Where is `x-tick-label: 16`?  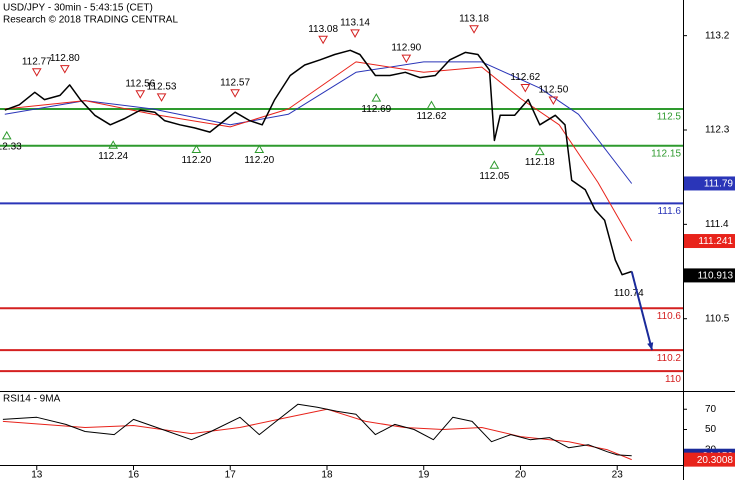
x-tick-label: 16 is located at coordinates (134, 475).